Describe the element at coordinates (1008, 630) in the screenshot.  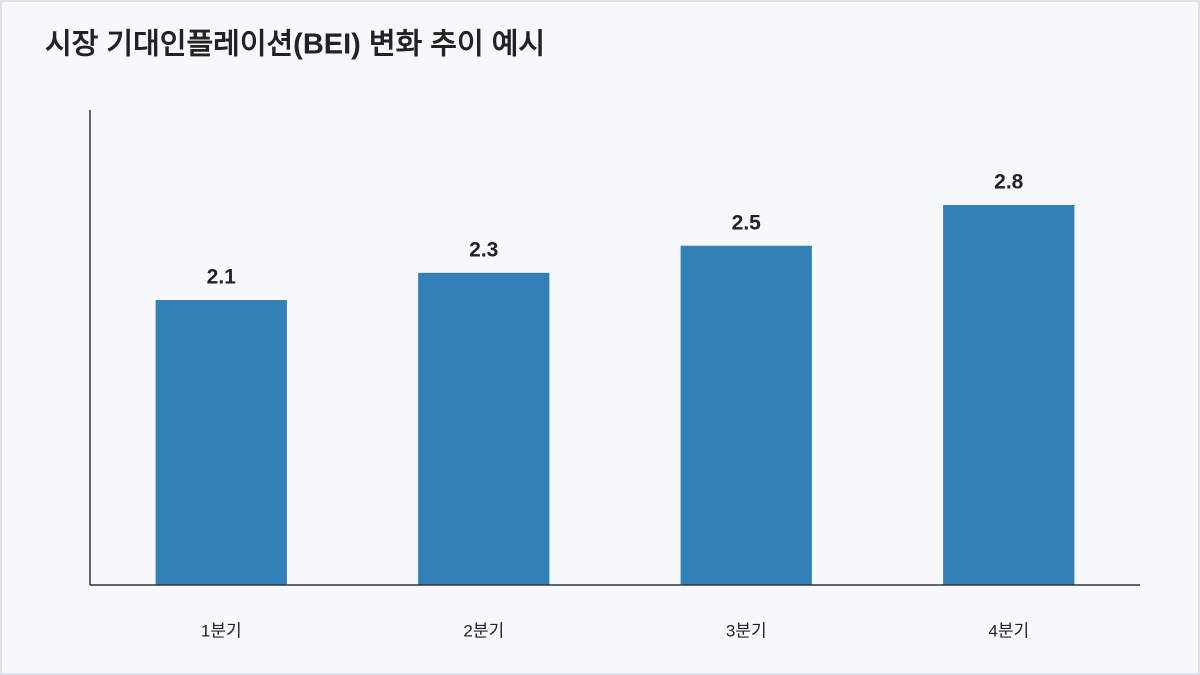
I see `x-tick-label: 4분기` at that location.